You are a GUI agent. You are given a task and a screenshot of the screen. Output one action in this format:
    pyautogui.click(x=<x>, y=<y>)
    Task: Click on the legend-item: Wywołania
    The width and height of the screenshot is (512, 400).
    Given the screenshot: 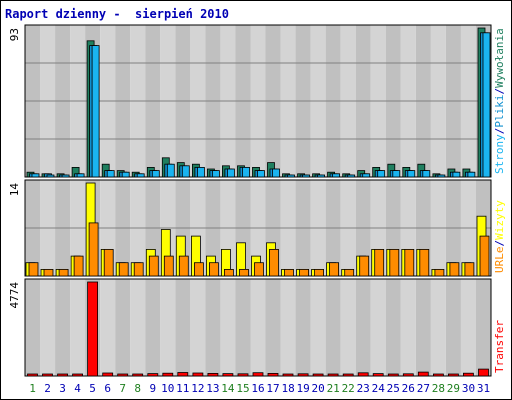 What is the action you would take?
    pyautogui.click(x=499, y=58)
    